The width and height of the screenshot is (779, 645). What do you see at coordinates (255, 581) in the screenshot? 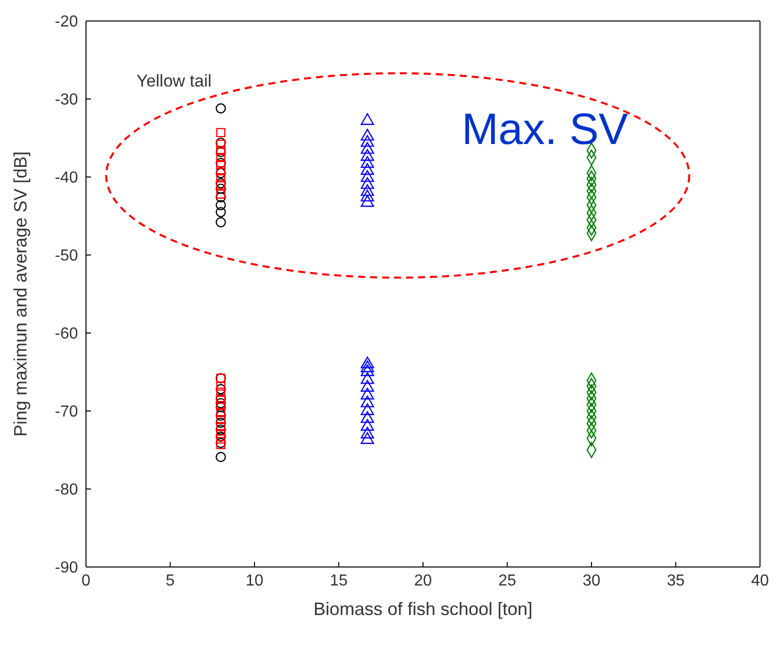
I see `x-tick-label: 10` at bounding box center [255, 581].